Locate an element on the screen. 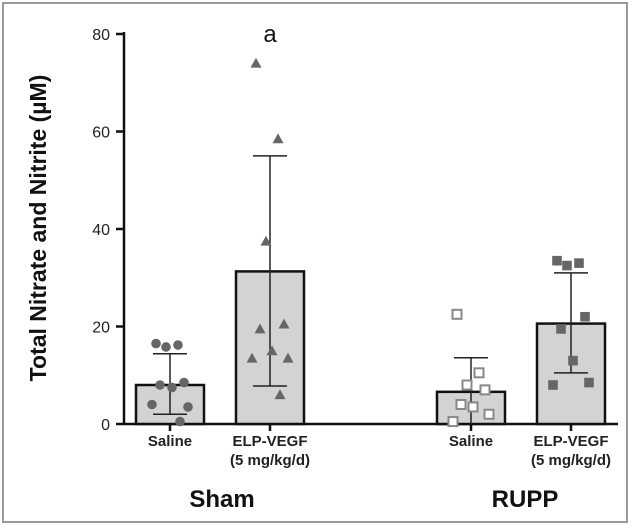  group-label: RUPP is located at coordinates (525, 499).